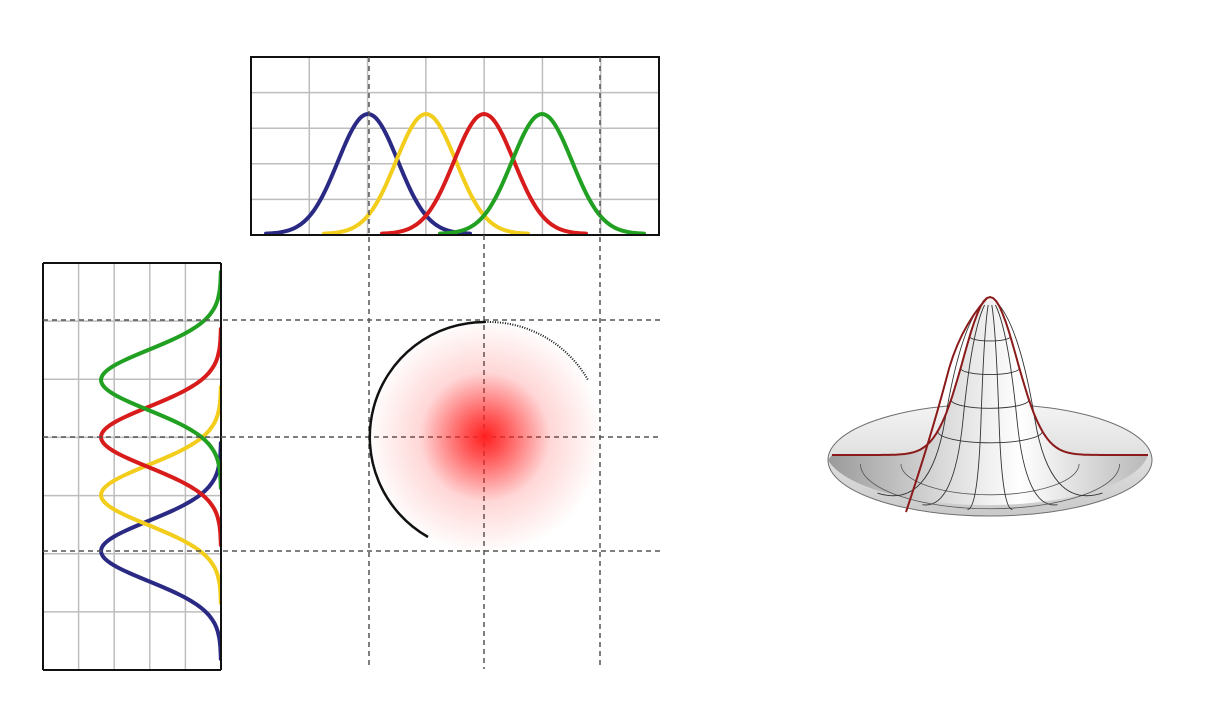  I want to click on top-distribution-plot, so click(455, 146).